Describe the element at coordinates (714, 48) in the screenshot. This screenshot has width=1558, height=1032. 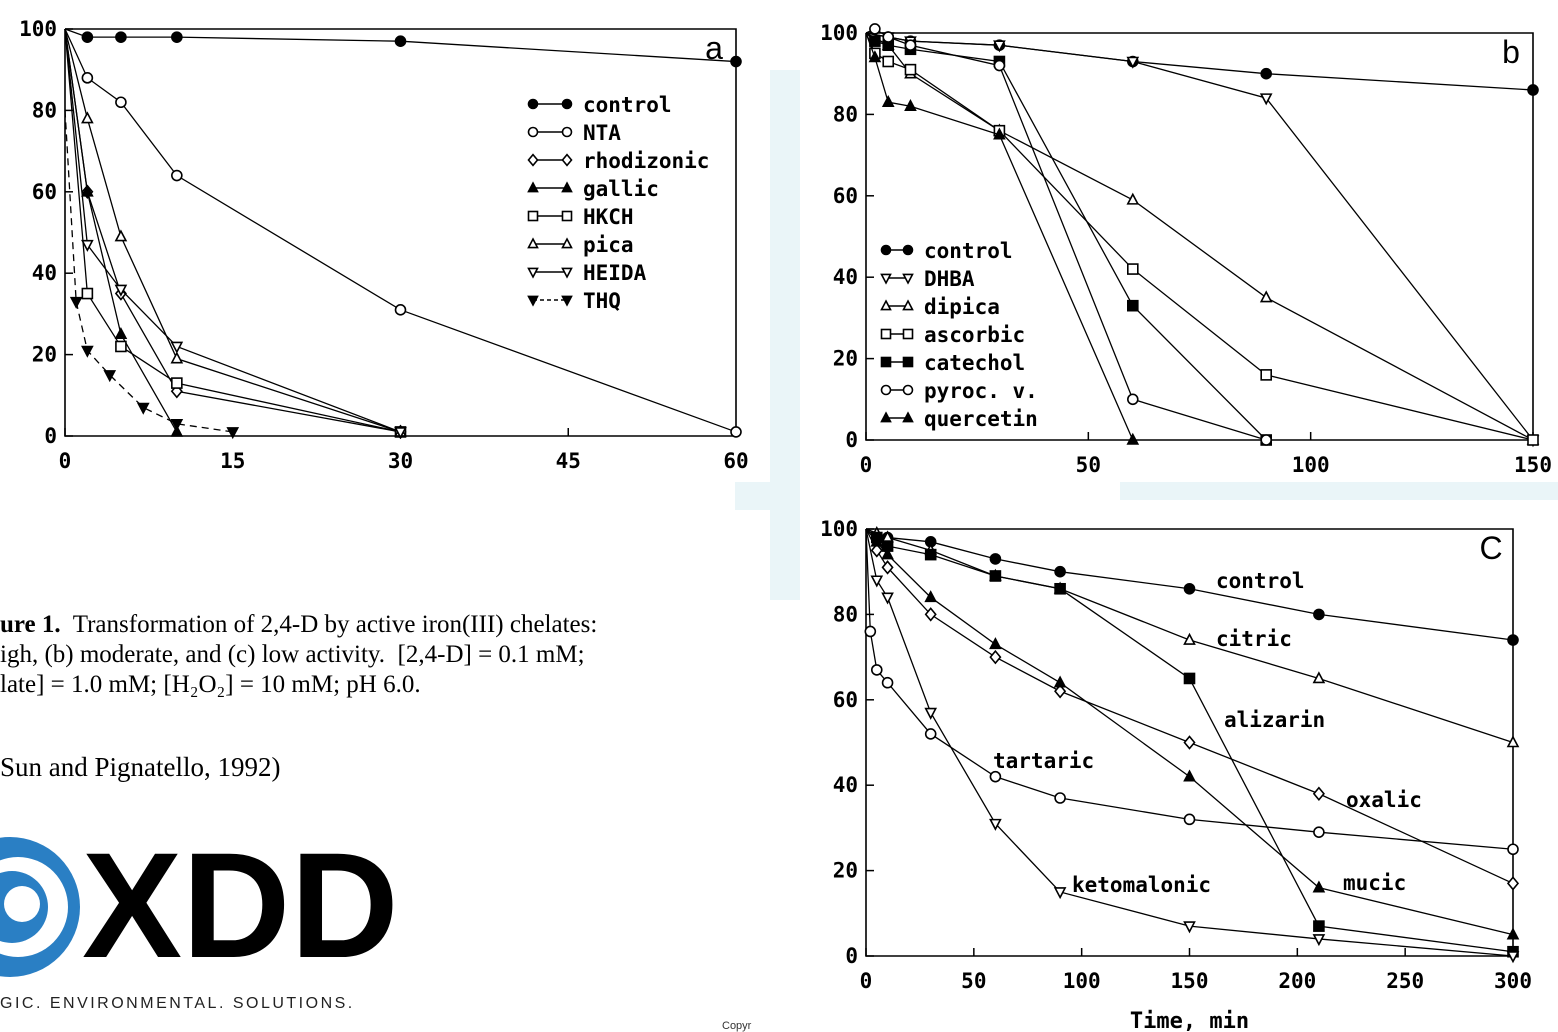
I see `panel-label: a` at that location.